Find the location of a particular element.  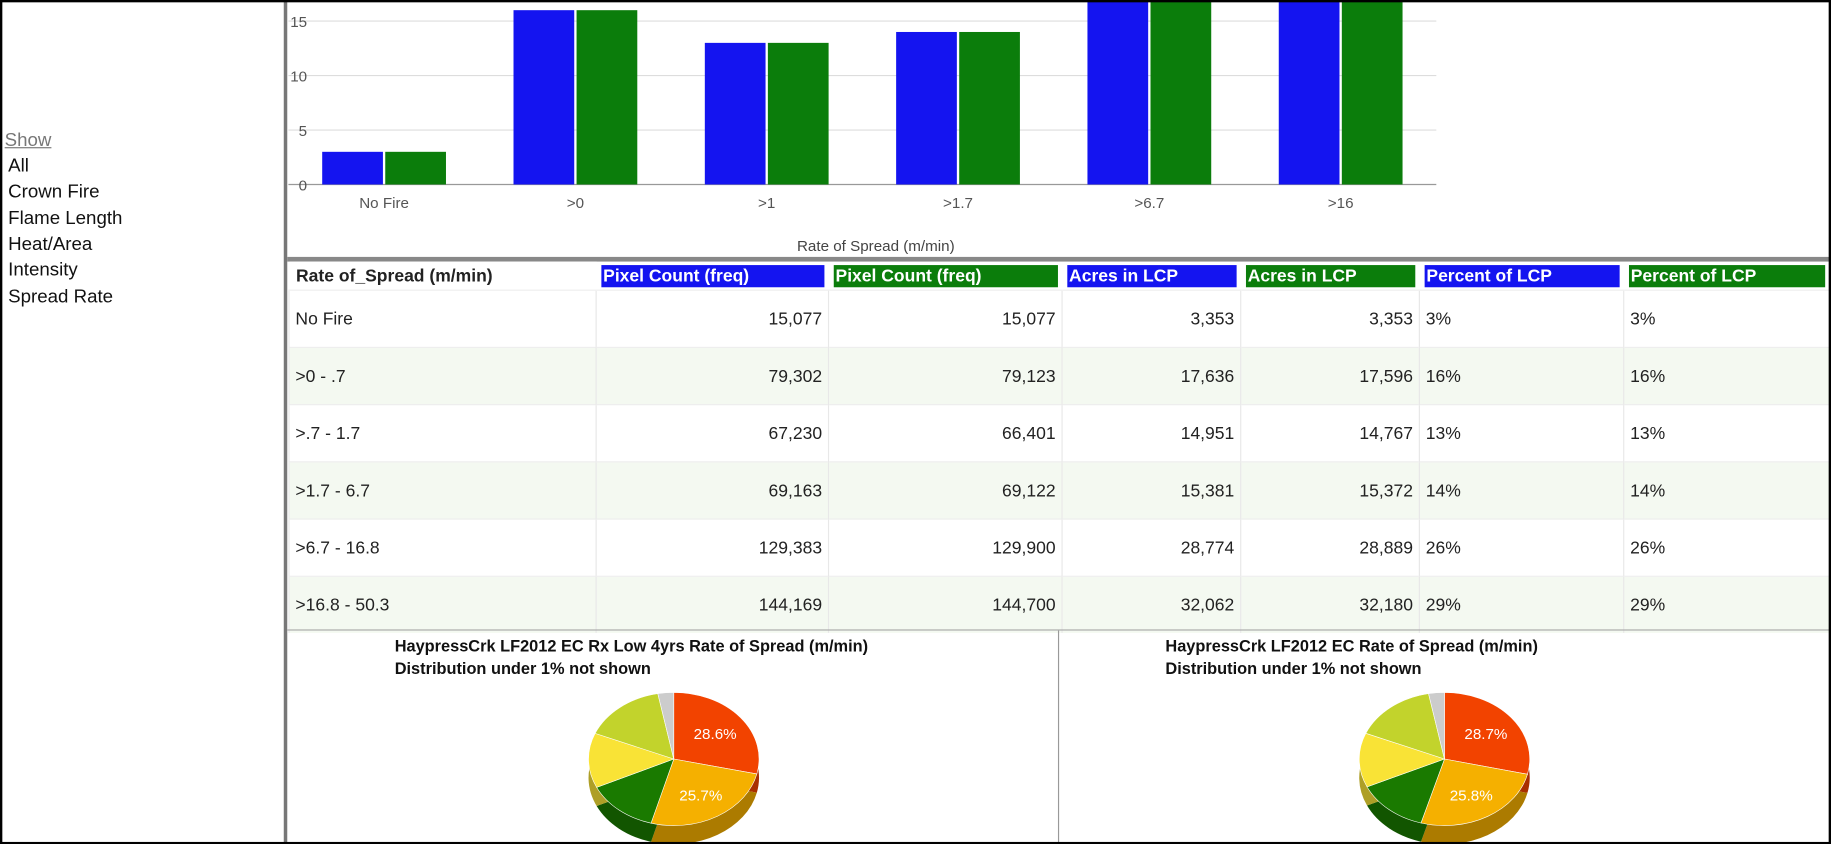

table-cell: 3,353 is located at coordinates (1151, 318).